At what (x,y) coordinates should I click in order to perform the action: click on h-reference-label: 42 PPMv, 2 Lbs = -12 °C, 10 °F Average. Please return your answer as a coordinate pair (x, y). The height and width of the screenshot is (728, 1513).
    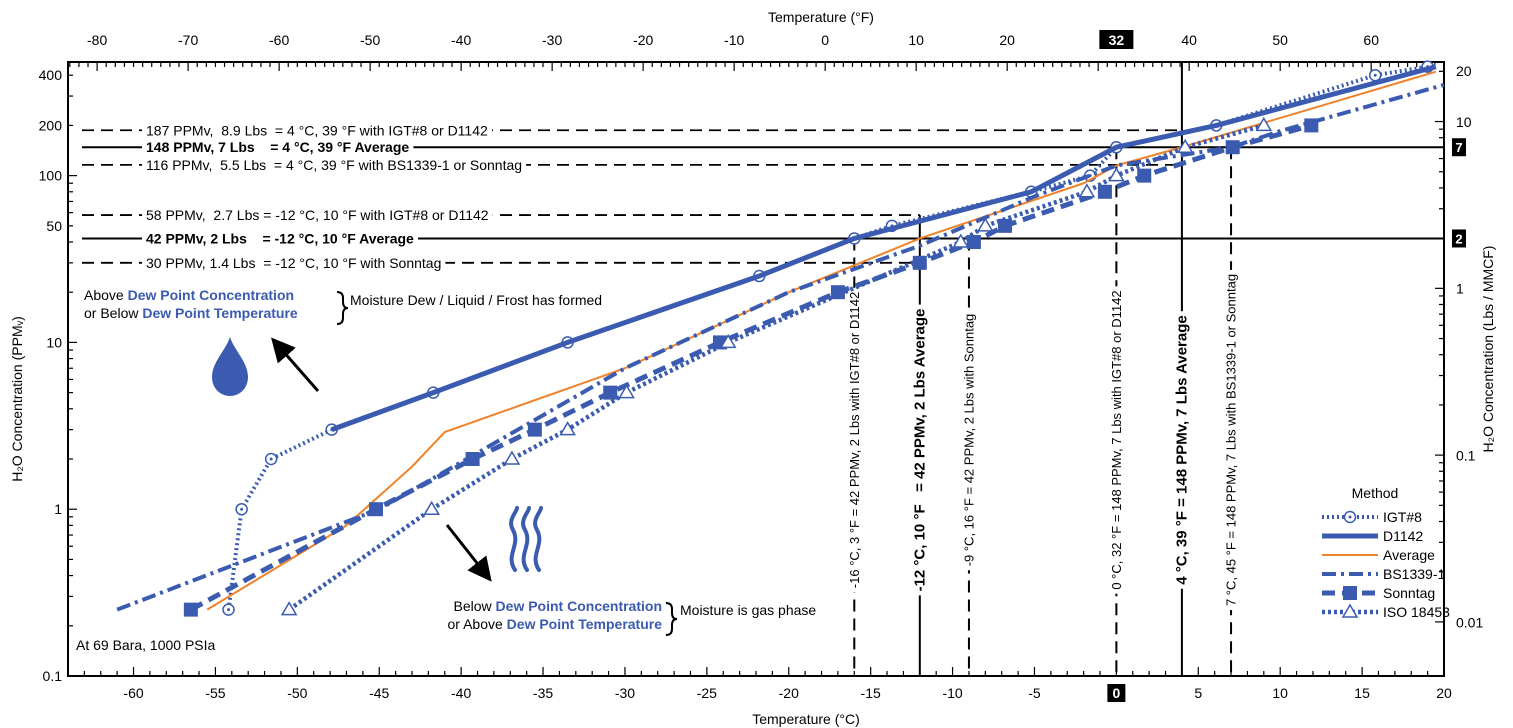
    Looking at the image, I should click on (280, 238).